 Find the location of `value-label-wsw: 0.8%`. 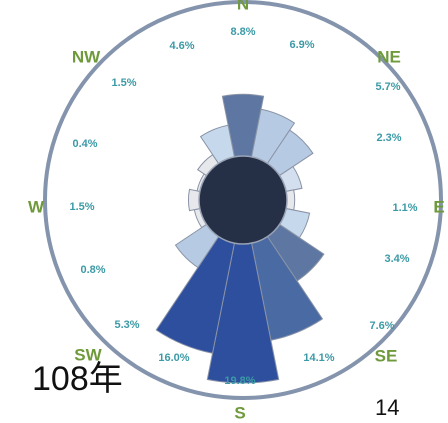

value-label-wsw: 0.8% is located at coordinates (92, 270).